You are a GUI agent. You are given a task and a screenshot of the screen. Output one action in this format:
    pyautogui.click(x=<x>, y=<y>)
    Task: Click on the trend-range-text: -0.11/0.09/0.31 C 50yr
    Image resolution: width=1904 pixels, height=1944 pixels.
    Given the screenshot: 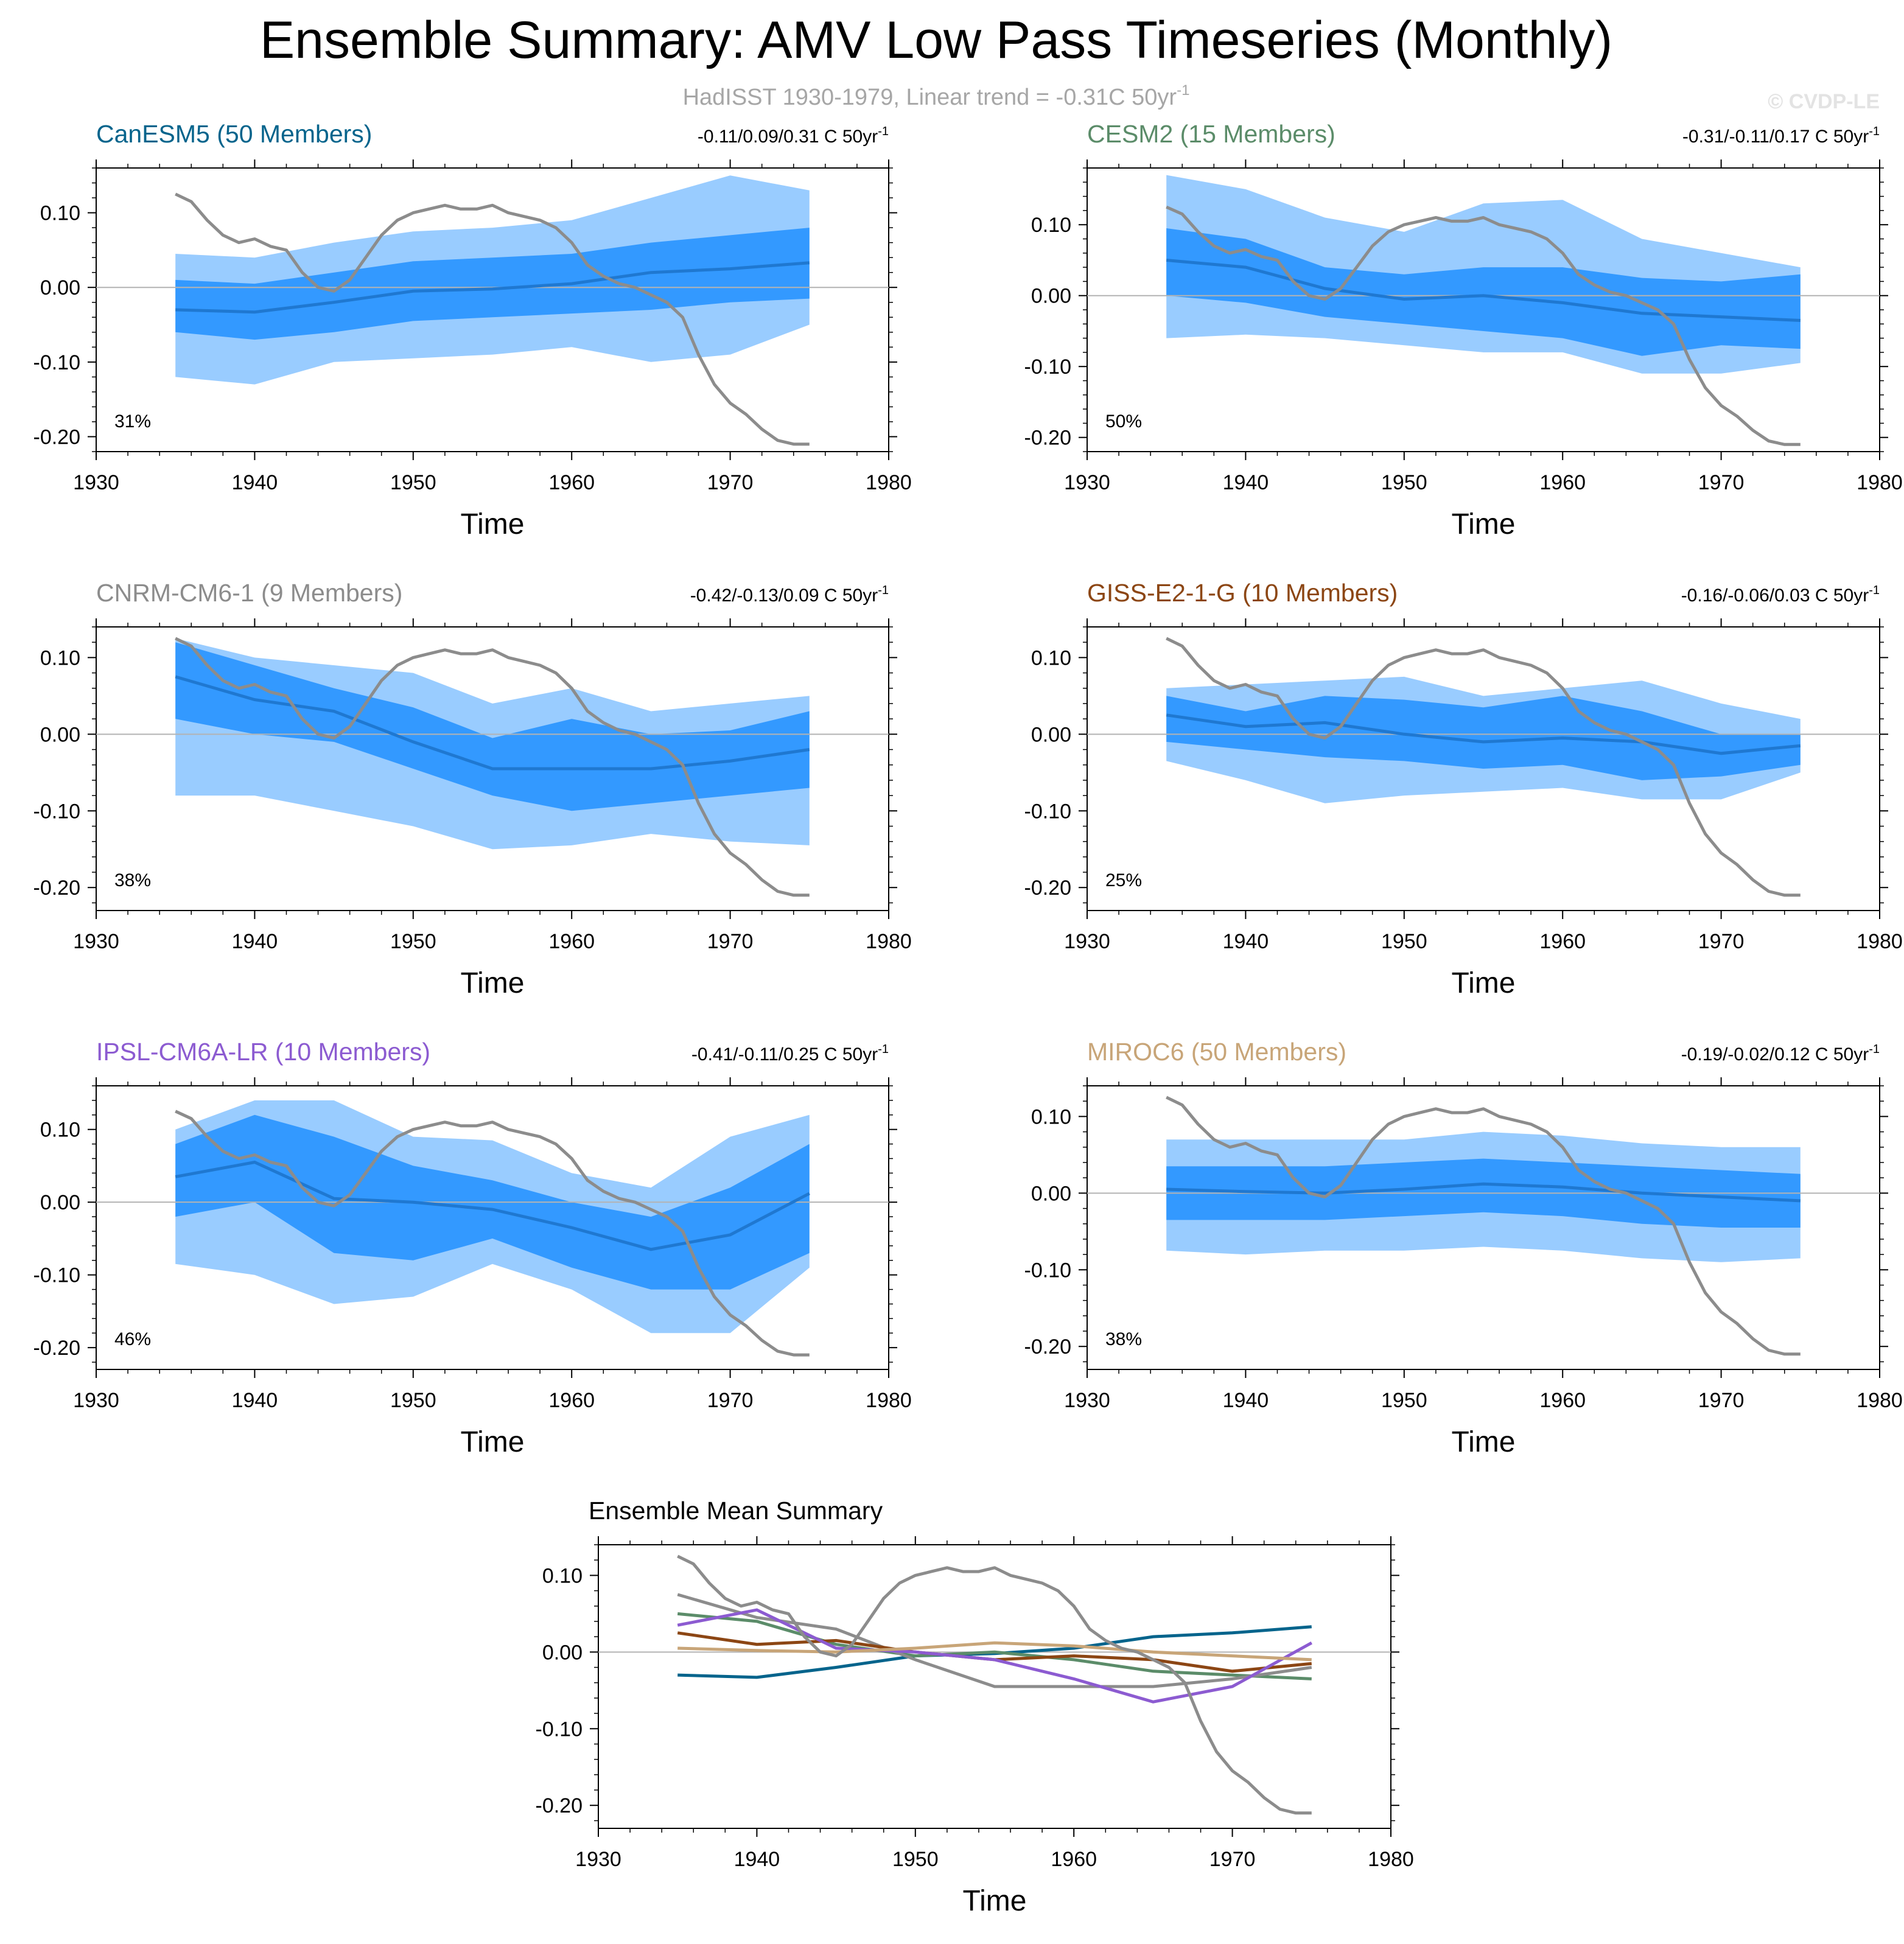 What is the action you would take?
    pyautogui.click(x=788, y=137)
    